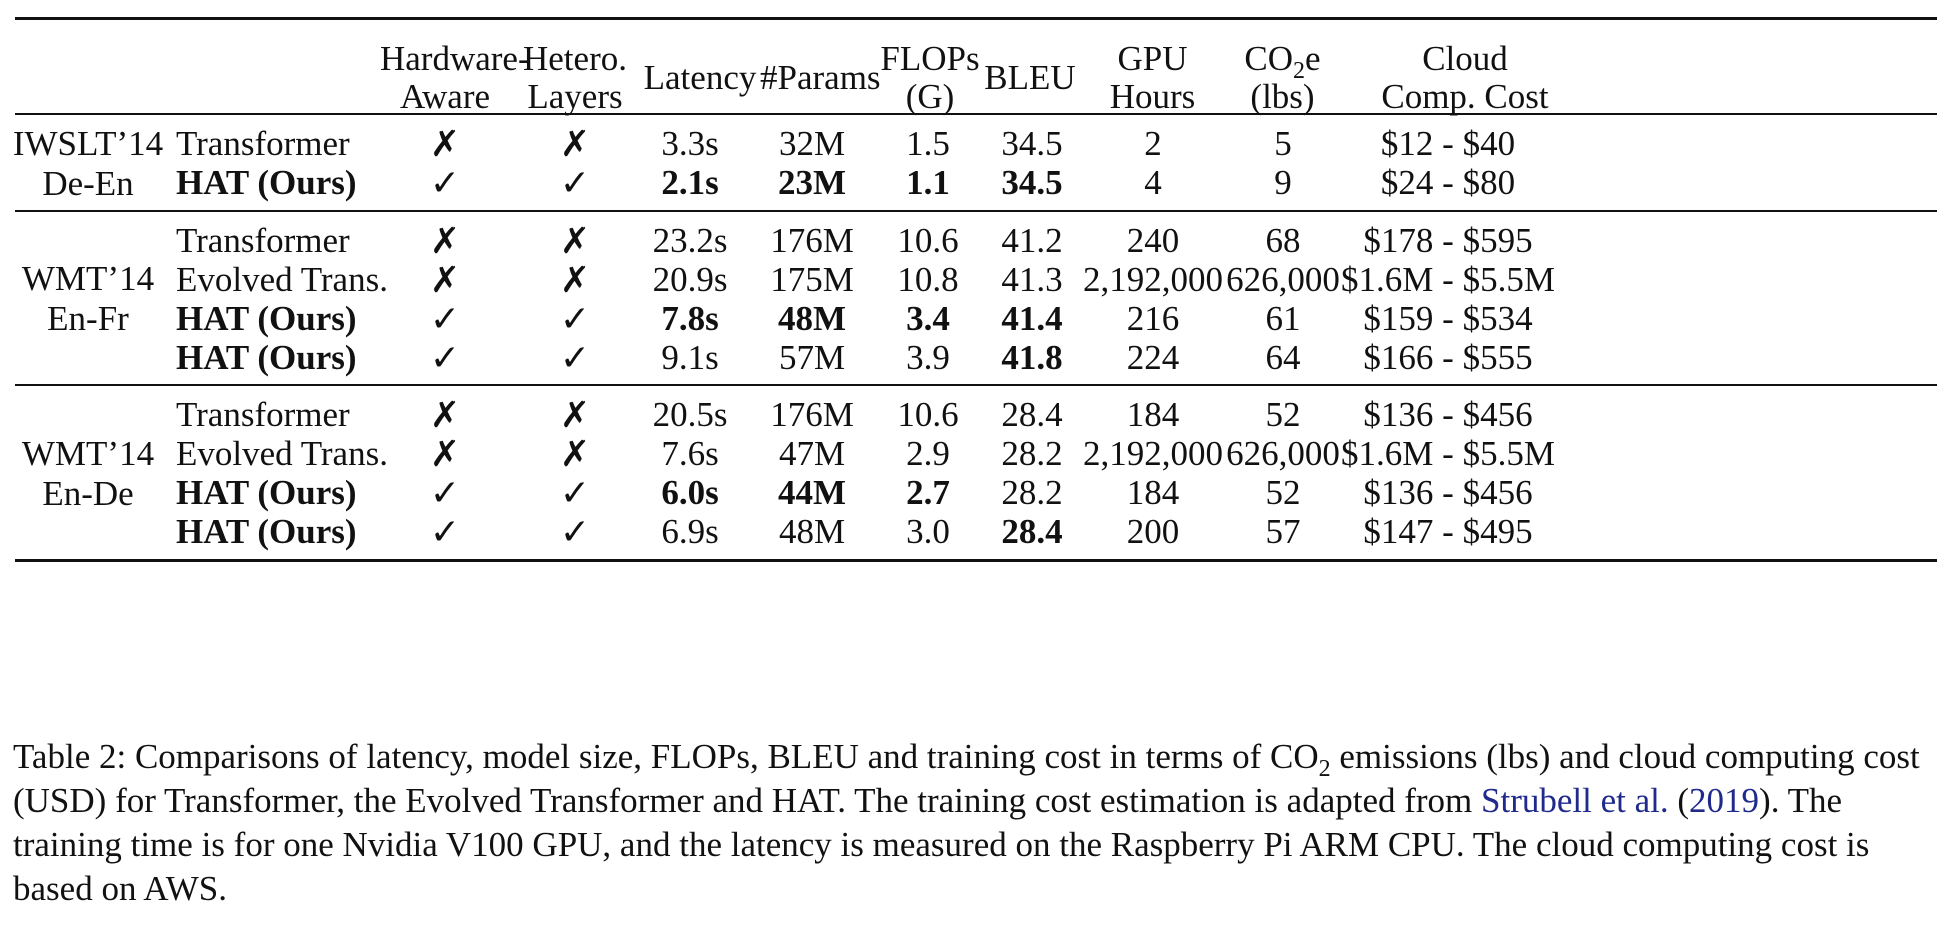 This screenshot has height=946, width=1952. What do you see at coordinates (1153, 240) in the screenshot?
I see `gpu-hours-cell: 240` at bounding box center [1153, 240].